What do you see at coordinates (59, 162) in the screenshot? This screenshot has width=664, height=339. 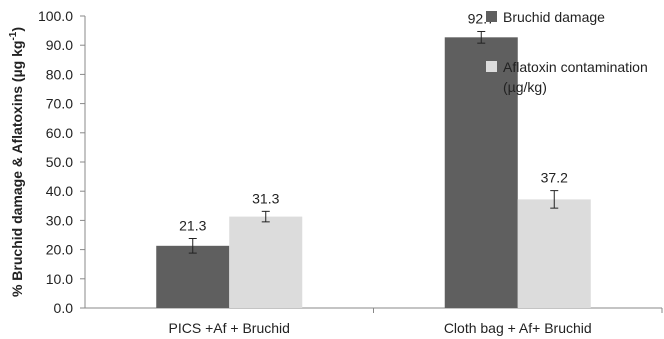 I see `y-tick-label: 50.0` at bounding box center [59, 162].